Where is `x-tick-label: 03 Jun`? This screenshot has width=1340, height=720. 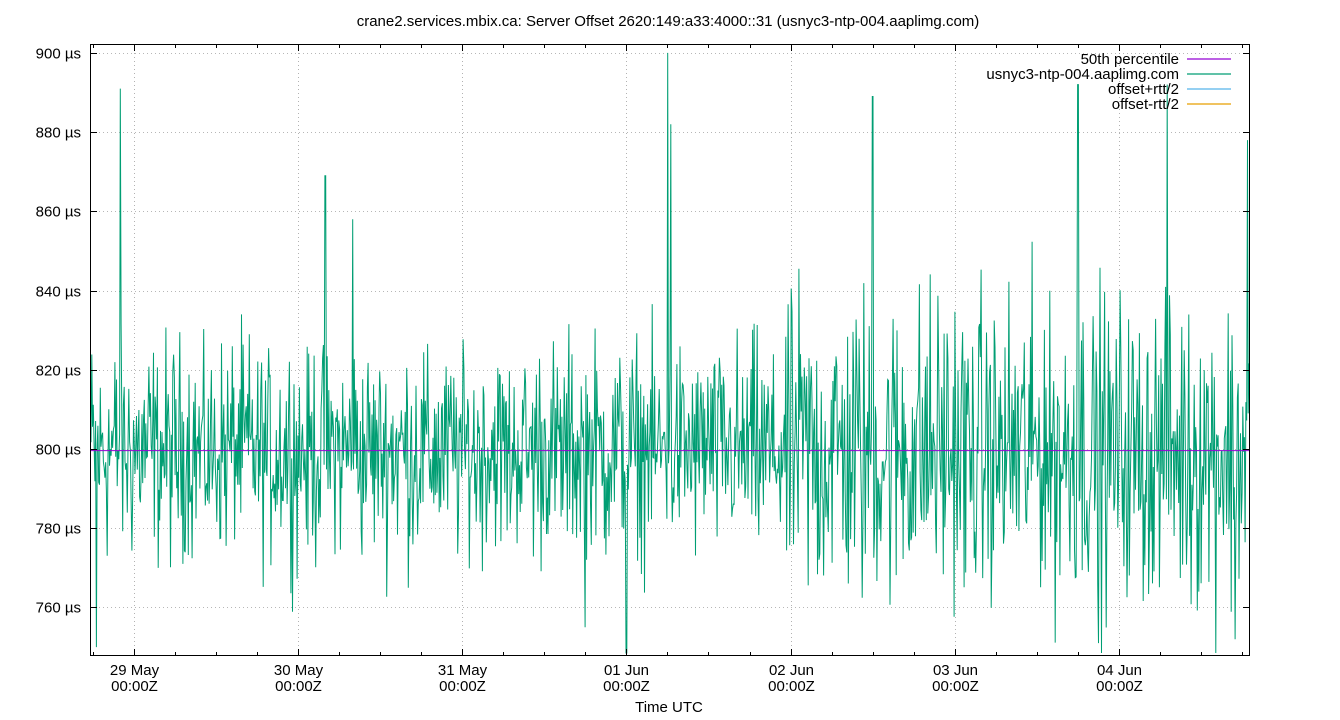
x-tick-label: 03 Jun is located at coordinates (955, 670).